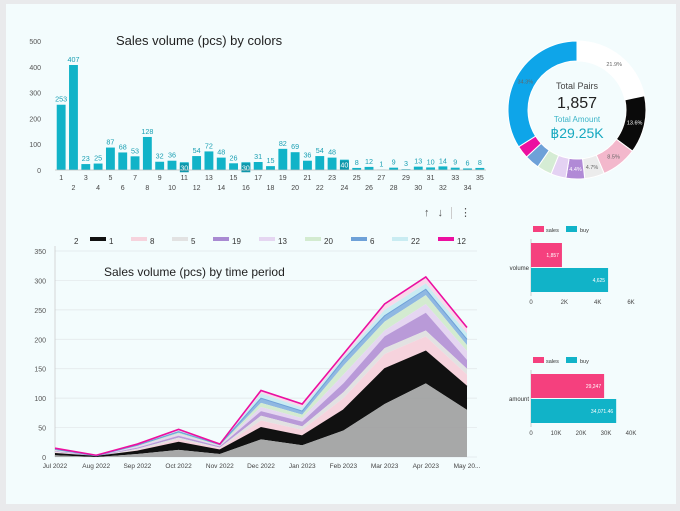  What do you see at coordinates (577, 119) in the screenshot?
I see `donut-amount-label: Total Amount` at bounding box center [577, 119].